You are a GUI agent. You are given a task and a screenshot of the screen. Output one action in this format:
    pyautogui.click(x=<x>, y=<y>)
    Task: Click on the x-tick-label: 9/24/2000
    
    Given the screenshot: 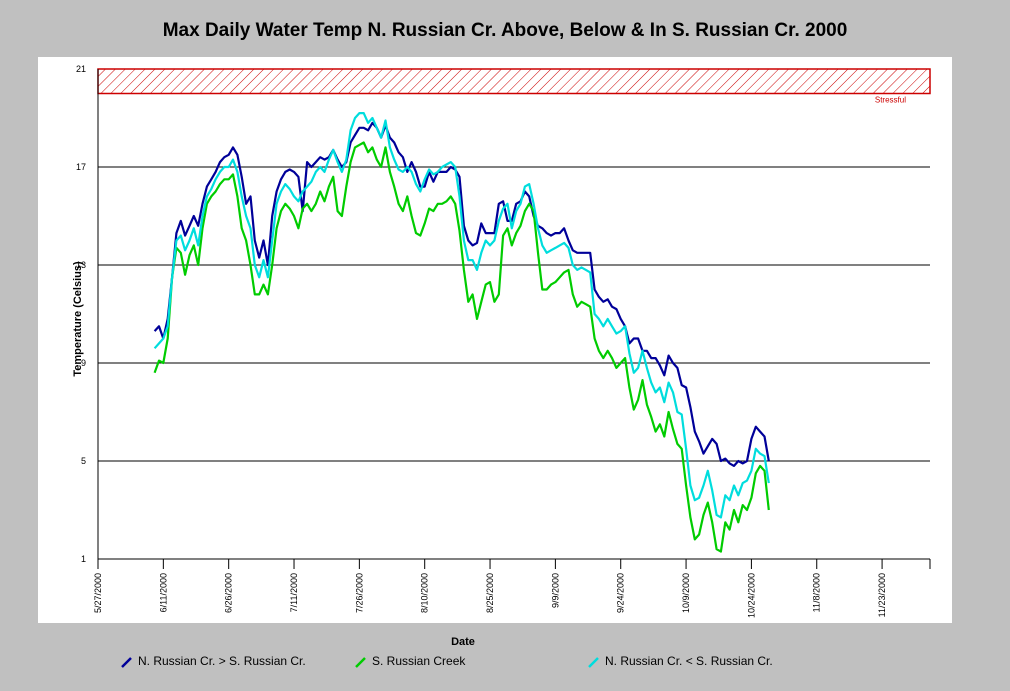 What is the action you would take?
    pyautogui.click(x=621, y=593)
    